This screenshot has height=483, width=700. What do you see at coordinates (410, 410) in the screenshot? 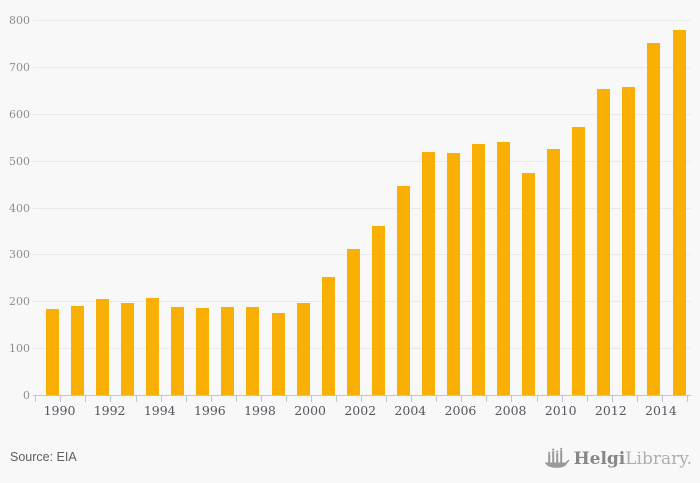
I see `x-axis-label-2004: 2004` at bounding box center [410, 410].